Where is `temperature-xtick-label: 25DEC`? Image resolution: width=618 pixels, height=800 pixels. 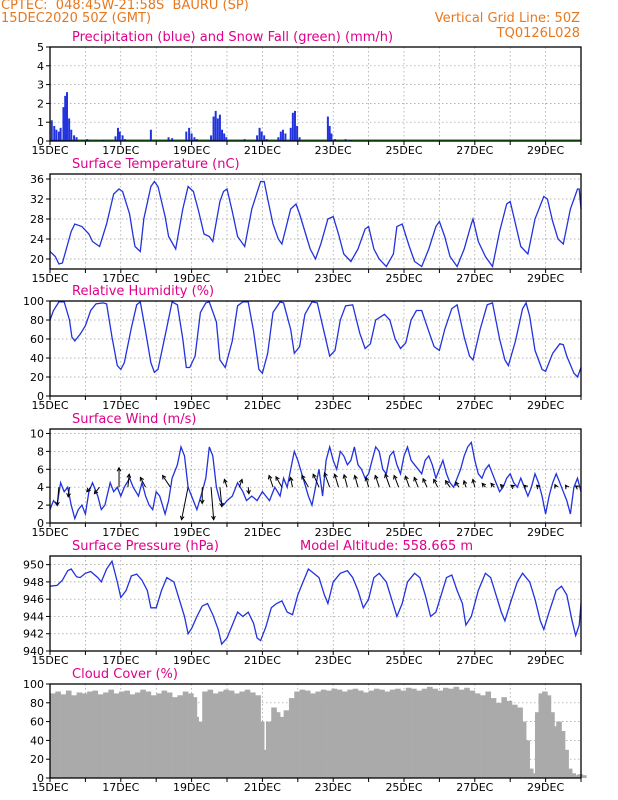
temperature-xtick-label: 25DEC is located at coordinates (403, 278).